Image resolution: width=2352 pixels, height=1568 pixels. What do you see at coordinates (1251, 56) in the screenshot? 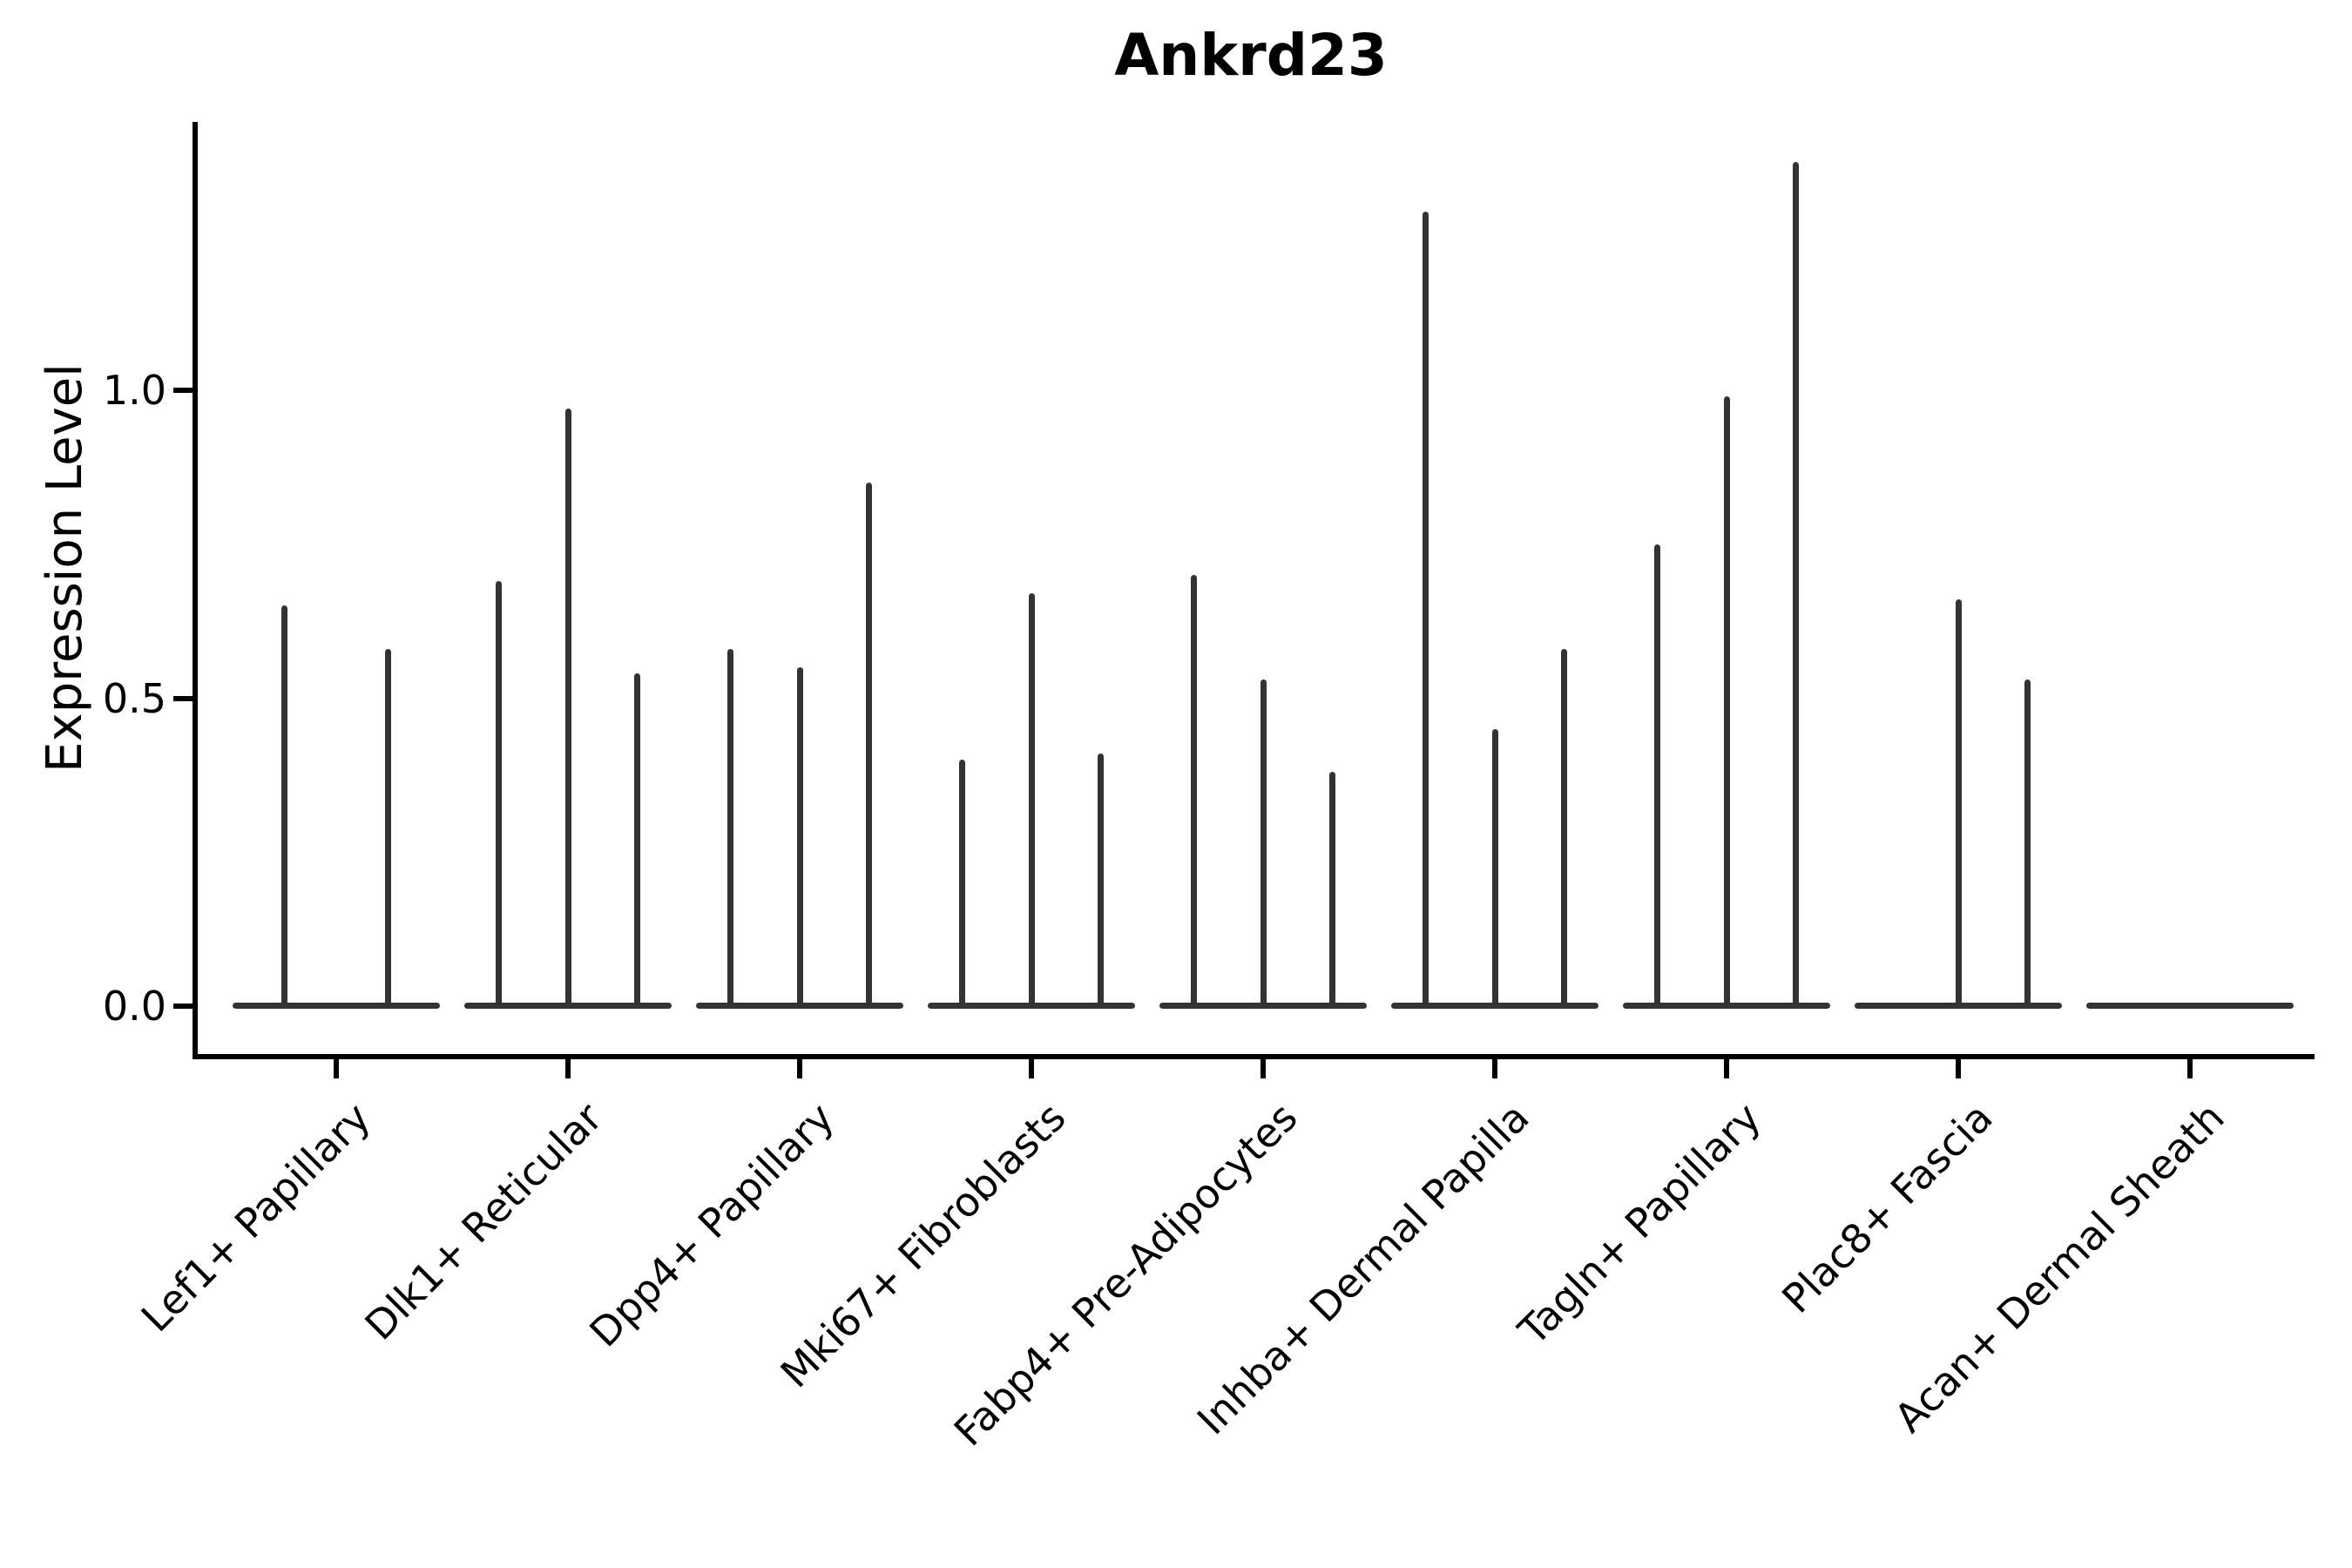
I see `chart-title: Ankrd23` at bounding box center [1251, 56].